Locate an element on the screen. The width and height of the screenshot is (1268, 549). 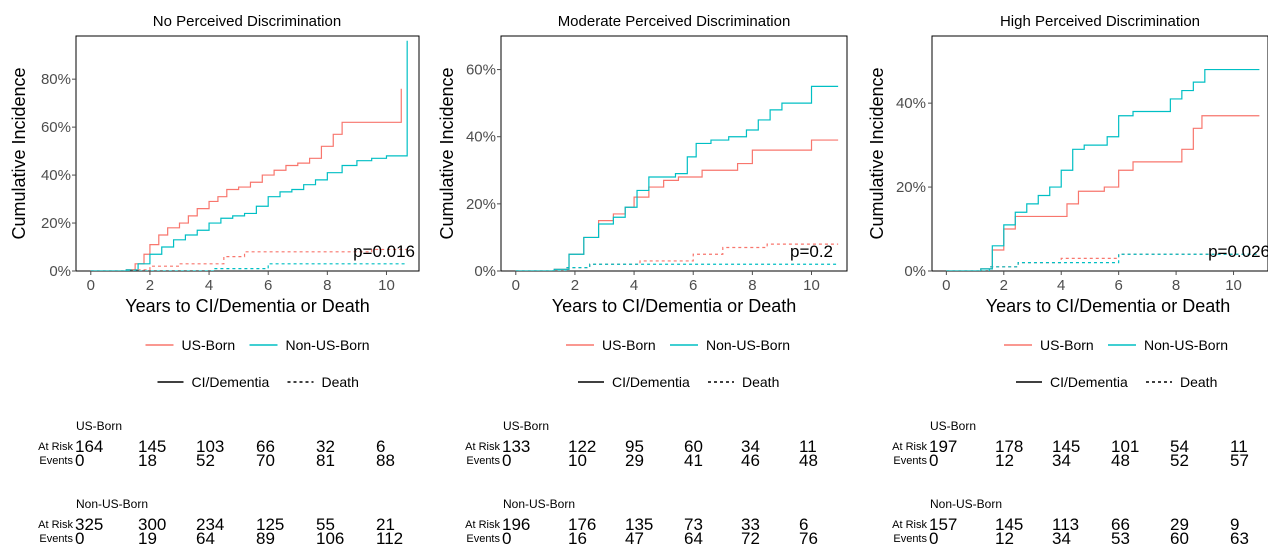
risk-events-value: 10 is located at coordinates (577, 460).